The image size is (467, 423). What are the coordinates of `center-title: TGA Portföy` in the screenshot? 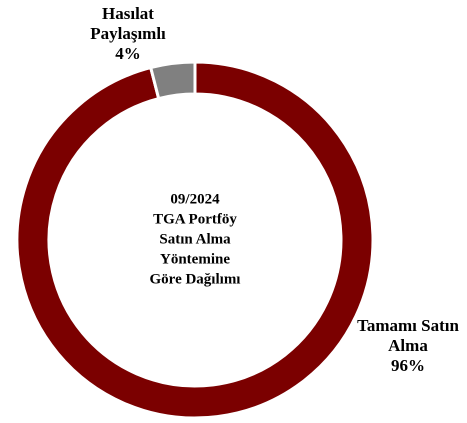 It's located at (195, 219).